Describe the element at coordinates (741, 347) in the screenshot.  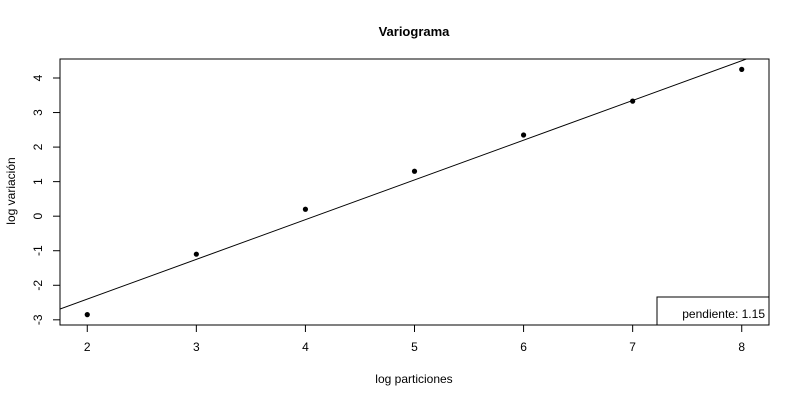
I see `x-tick-label: 8` at that location.